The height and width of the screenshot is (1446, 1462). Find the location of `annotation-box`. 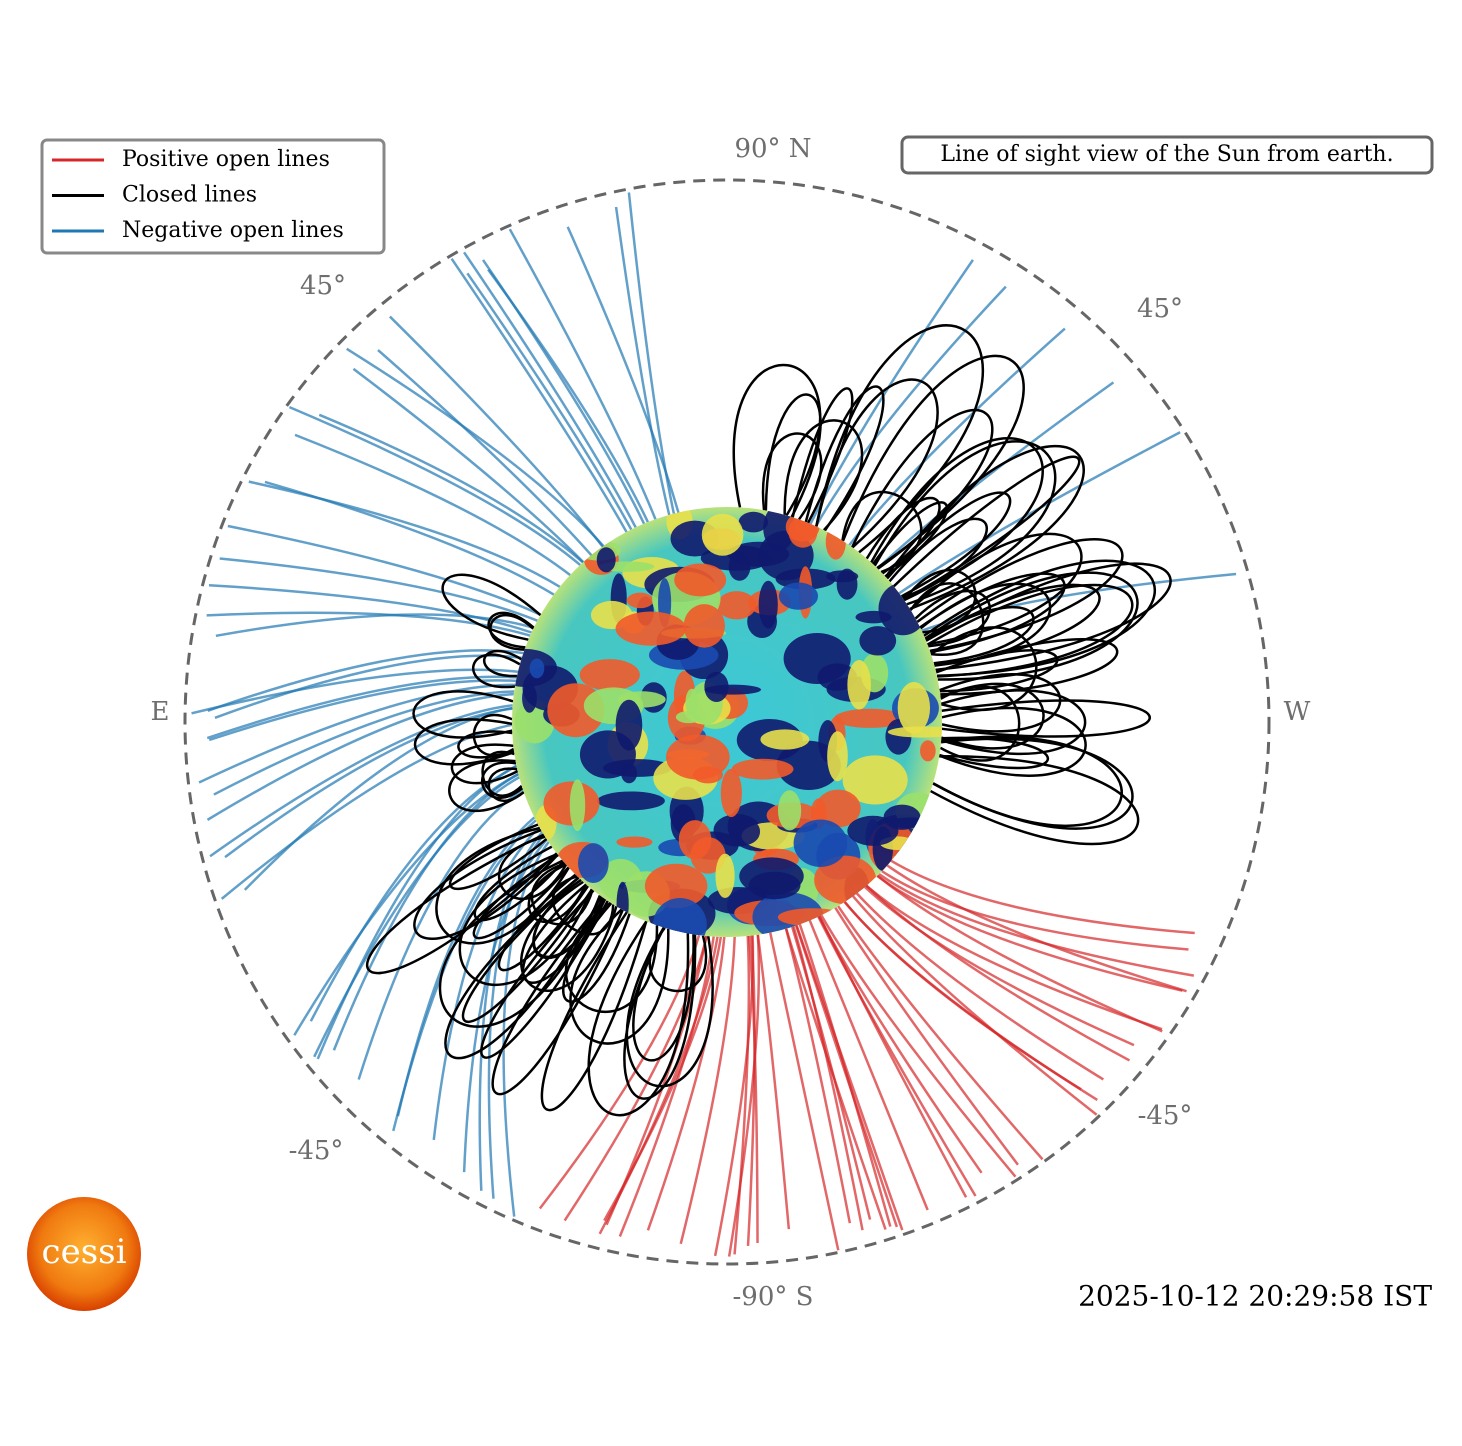

annotation-box is located at coordinates (1167, 155).